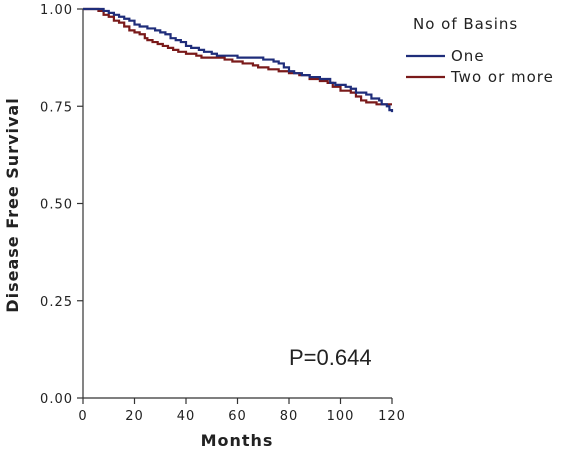 Image resolution: width=561 pixels, height=457 pixels. I want to click on x-tick-label: 100, so click(341, 416).